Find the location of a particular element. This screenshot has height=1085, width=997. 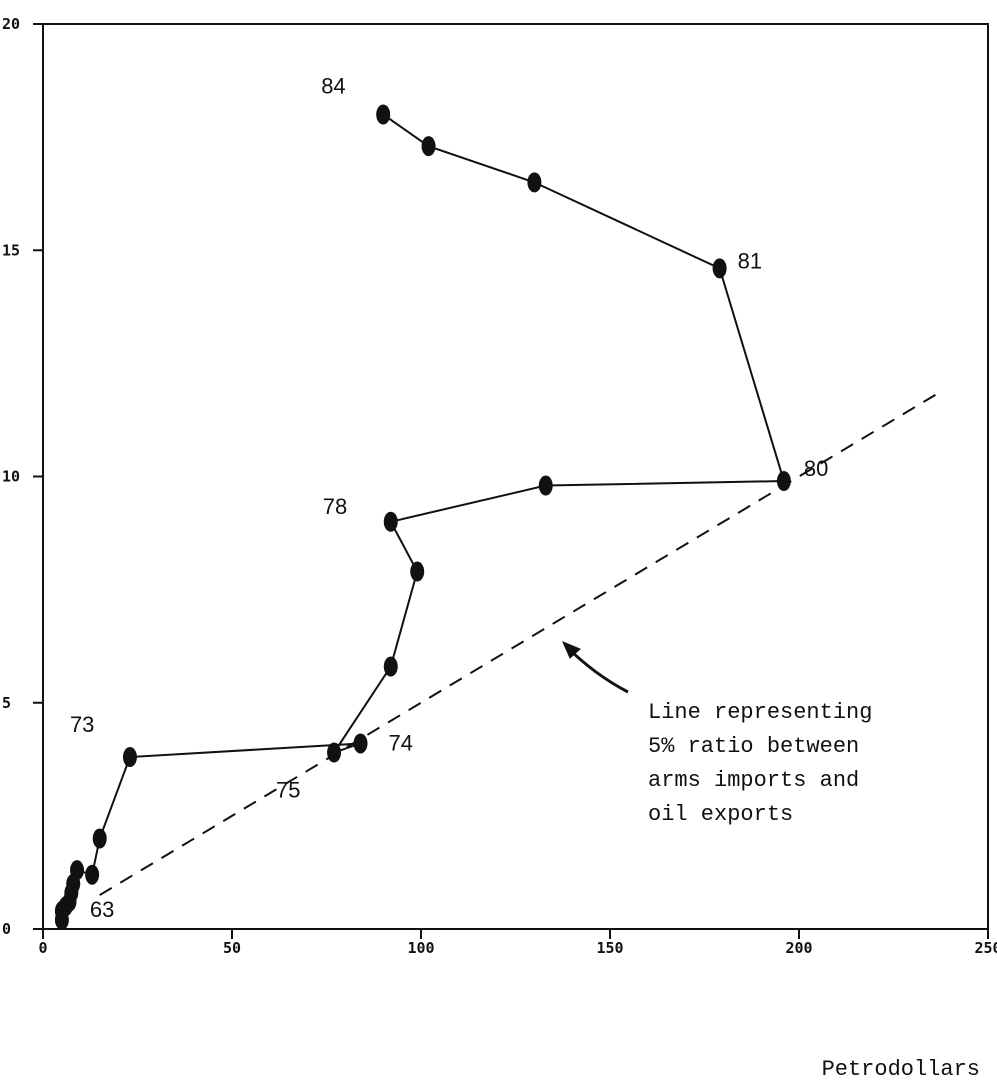

y-tick-label: 5 is located at coordinates (6, 703).